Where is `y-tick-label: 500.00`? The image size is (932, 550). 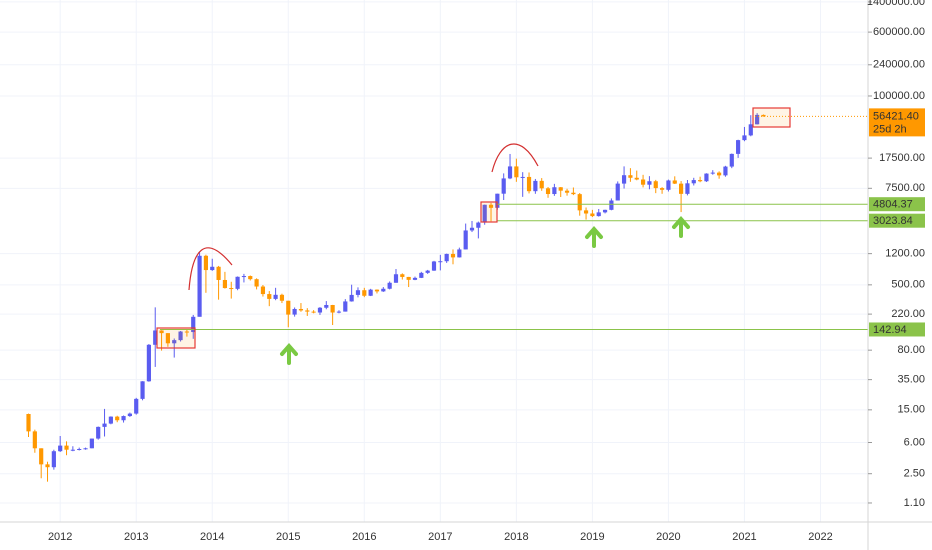
y-tick-label: 500.00 is located at coordinates (908, 285).